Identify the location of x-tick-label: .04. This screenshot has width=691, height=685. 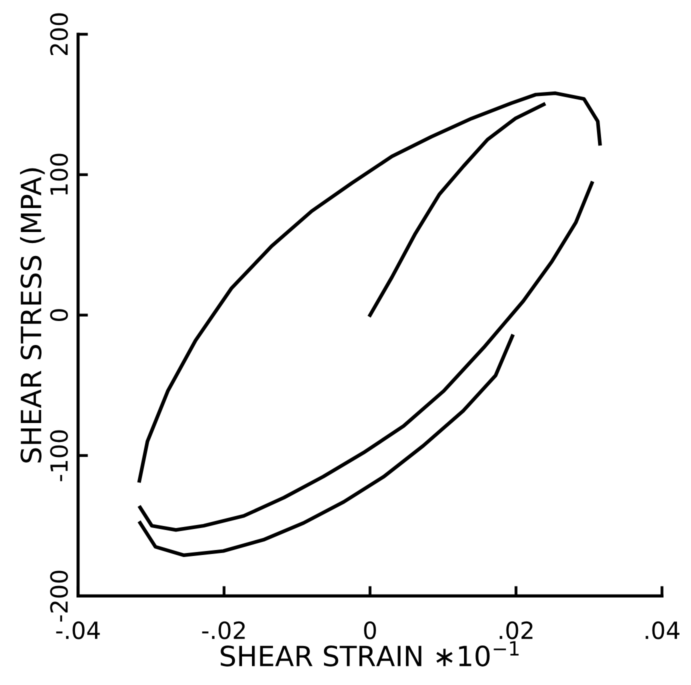
(663, 630).